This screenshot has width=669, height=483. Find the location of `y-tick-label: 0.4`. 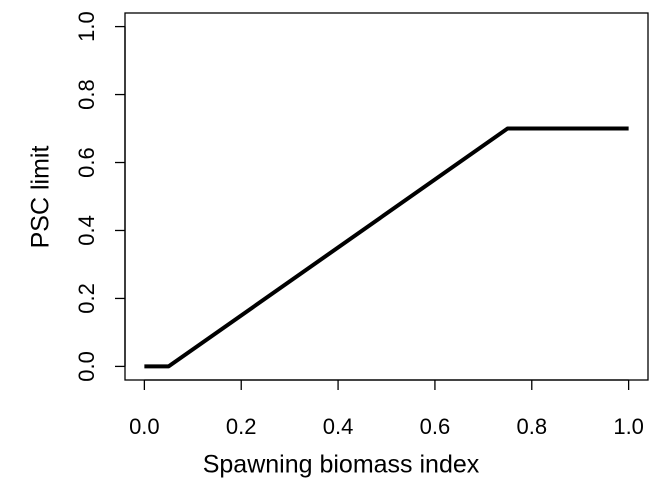

y-tick-label: 0.4 is located at coordinates (86, 230).